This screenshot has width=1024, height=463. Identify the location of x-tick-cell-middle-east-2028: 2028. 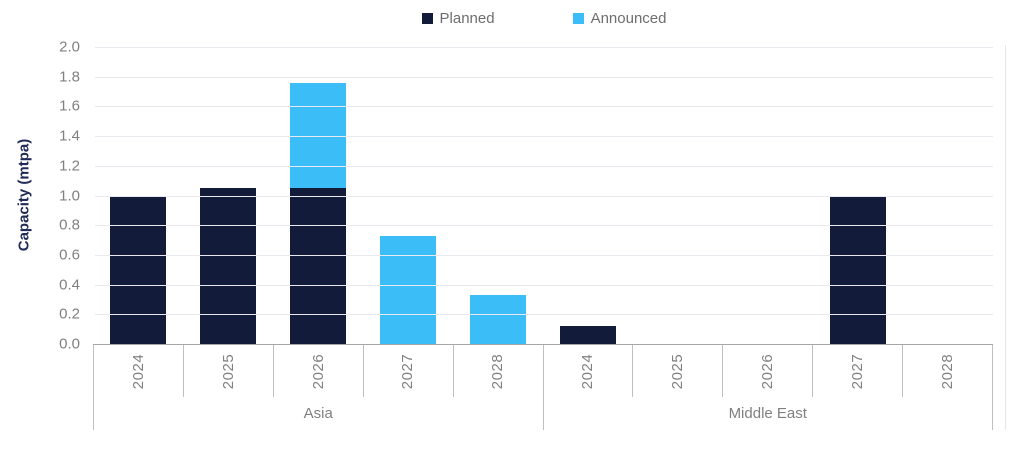
(948, 371).